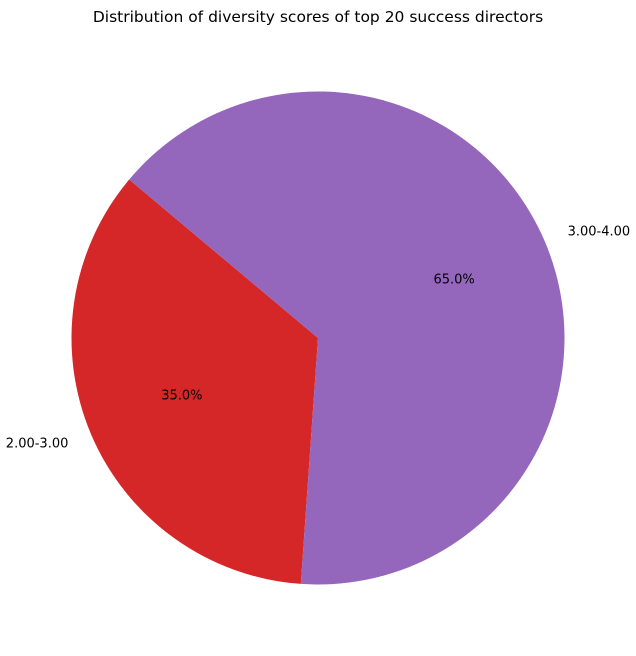 This screenshot has height=656, width=636. I want to click on slice-label: 2.00-3.00, so click(37, 443).